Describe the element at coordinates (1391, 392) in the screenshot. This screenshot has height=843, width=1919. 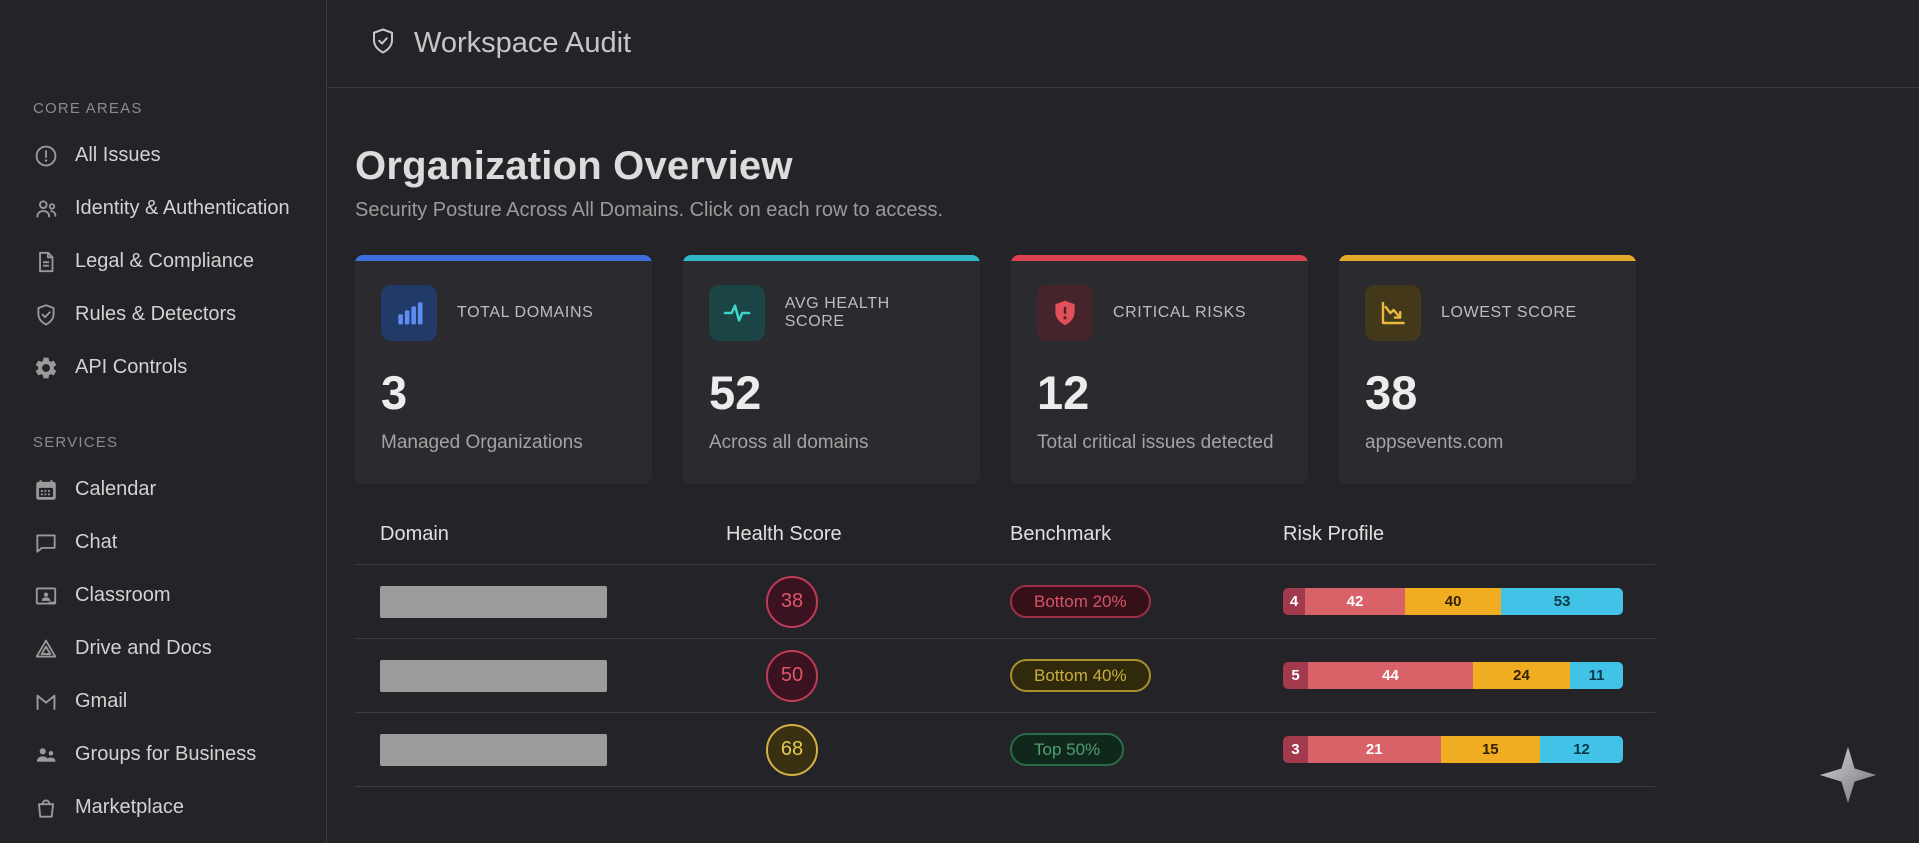
I see `card-value: 38` at that location.